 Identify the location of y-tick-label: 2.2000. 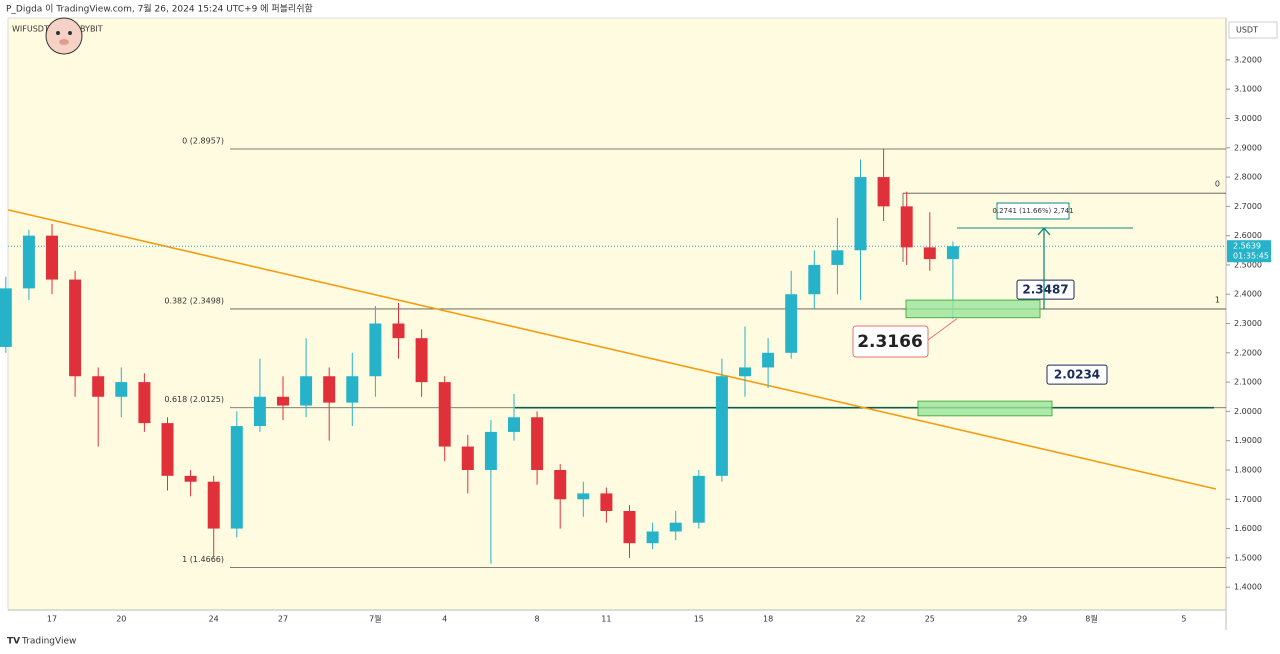
(1248, 352).